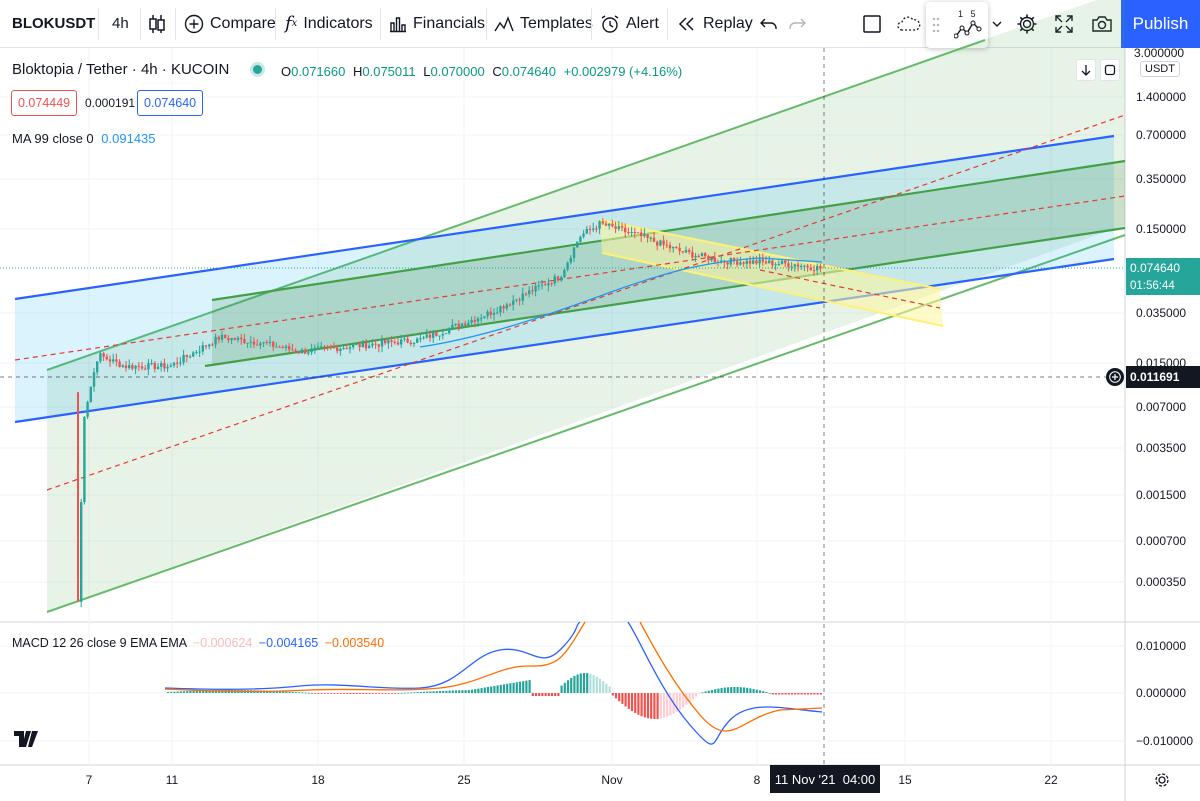  Describe the element at coordinates (543, 23) in the screenshot. I see `templates-button: Templates` at that location.